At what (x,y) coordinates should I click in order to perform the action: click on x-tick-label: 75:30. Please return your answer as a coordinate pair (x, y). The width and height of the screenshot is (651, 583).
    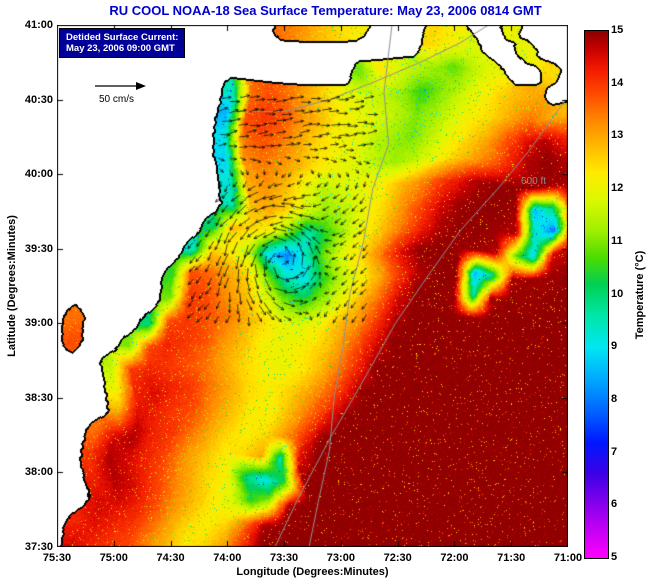
    Looking at the image, I should click on (57, 558).